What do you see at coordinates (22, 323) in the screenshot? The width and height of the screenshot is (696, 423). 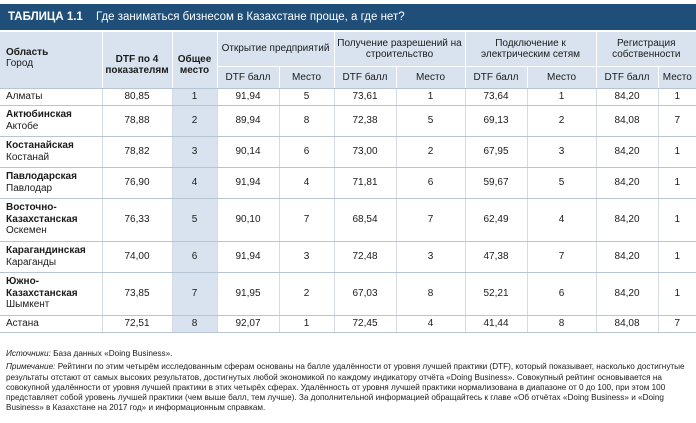 I see `region-name: Астана` at bounding box center [22, 323].